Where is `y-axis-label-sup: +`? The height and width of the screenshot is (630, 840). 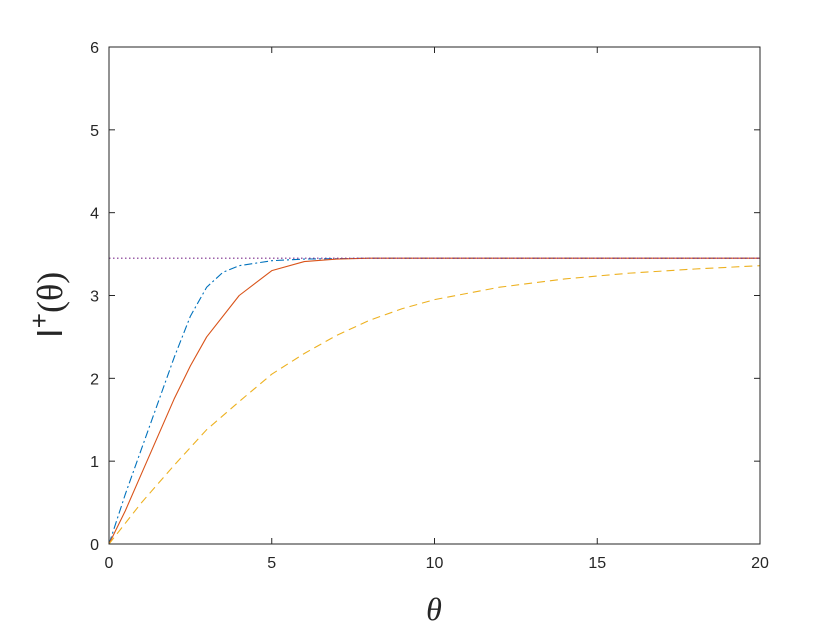
y-axis-label-sup: + is located at coordinates (39, 320).